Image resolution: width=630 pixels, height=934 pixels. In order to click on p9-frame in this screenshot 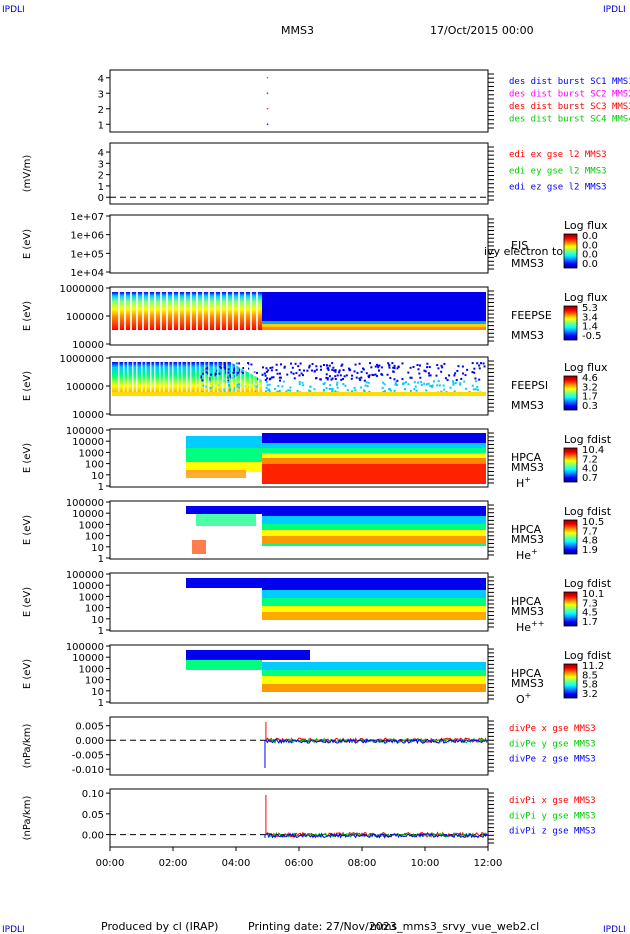, I will do `click(299, 674)`.